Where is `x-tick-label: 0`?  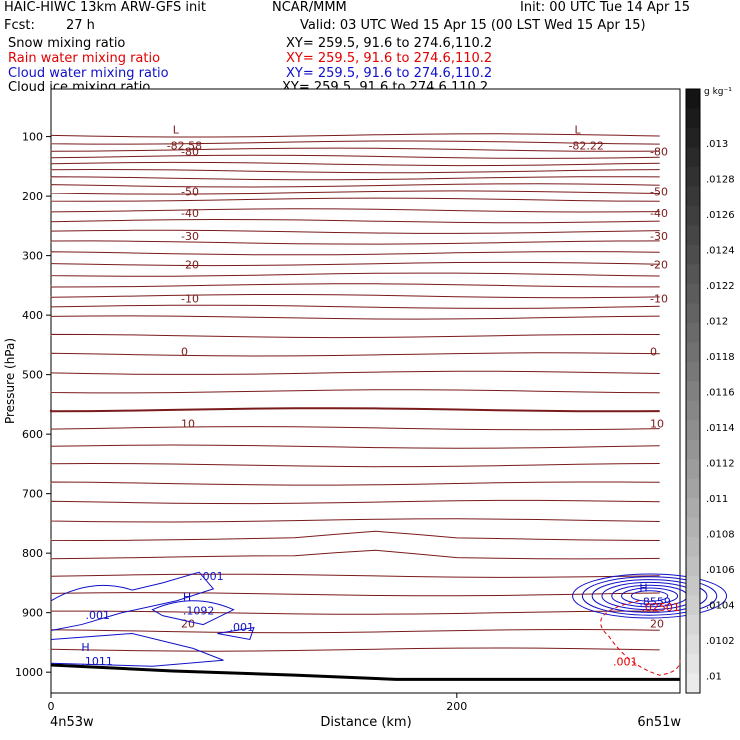
x-tick-label: 0 is located at coordinates (51, 706).